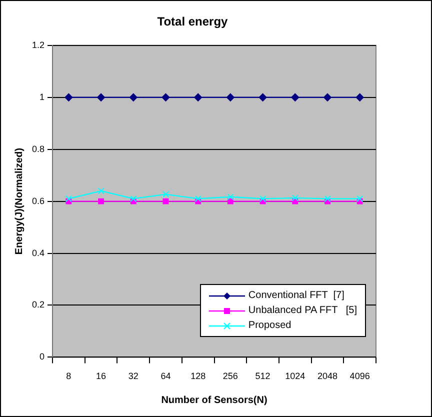 This screenshot has height=417, width=432. I want to click on y-tick-label: 0.8, so click(38, 149).